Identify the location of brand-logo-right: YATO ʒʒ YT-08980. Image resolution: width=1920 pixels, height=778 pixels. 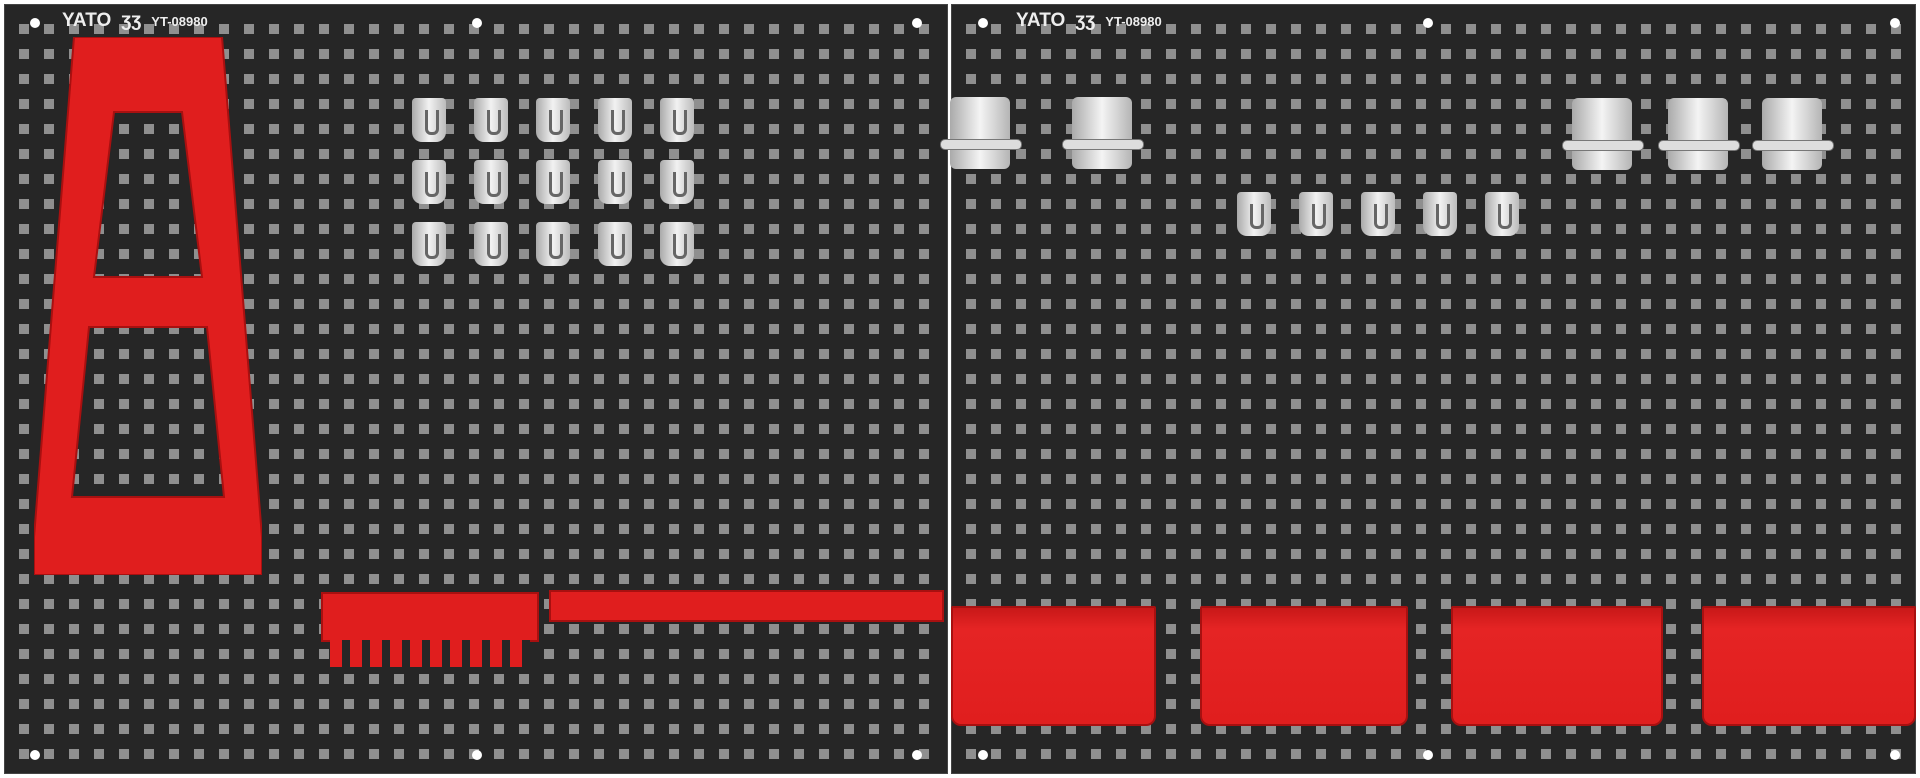
(1089, 21).